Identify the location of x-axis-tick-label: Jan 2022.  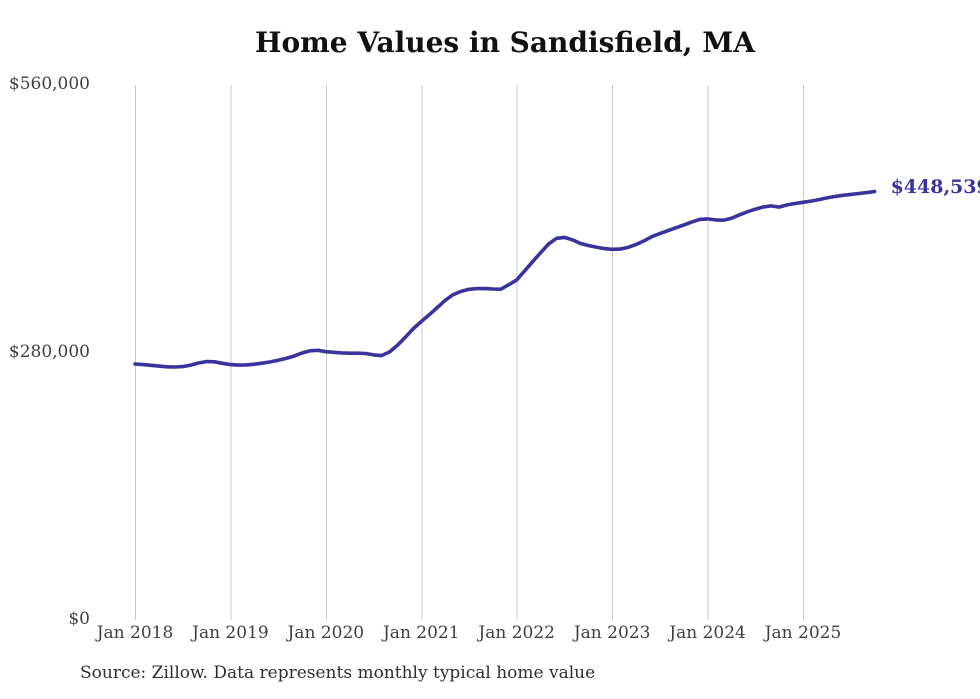
(516, 633).